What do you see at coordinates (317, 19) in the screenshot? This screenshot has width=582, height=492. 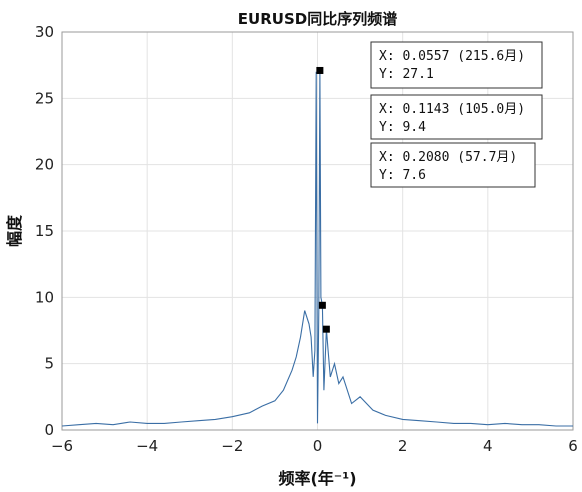 I see `chart-title: EURUSD同比序列频谱` at bounding box center [317, 19].